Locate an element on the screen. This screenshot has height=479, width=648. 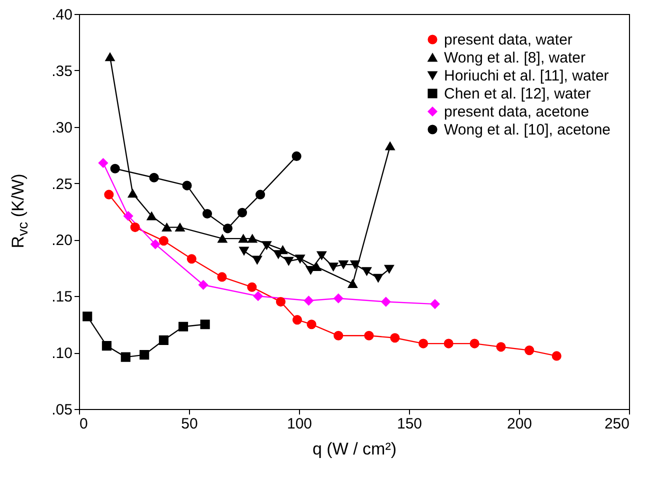
x-tick-label: 200 is located at coordinates (519, 424).